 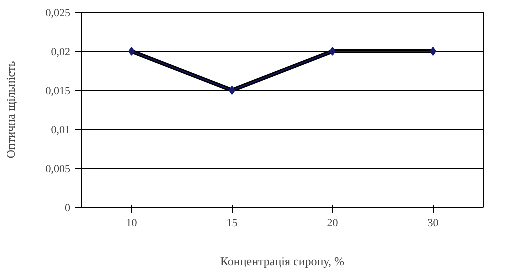 What do you see at coordinates (58, 170) in the screenshot?
I see `y-tick-label: 0,005` at bounding box center [58, 170].